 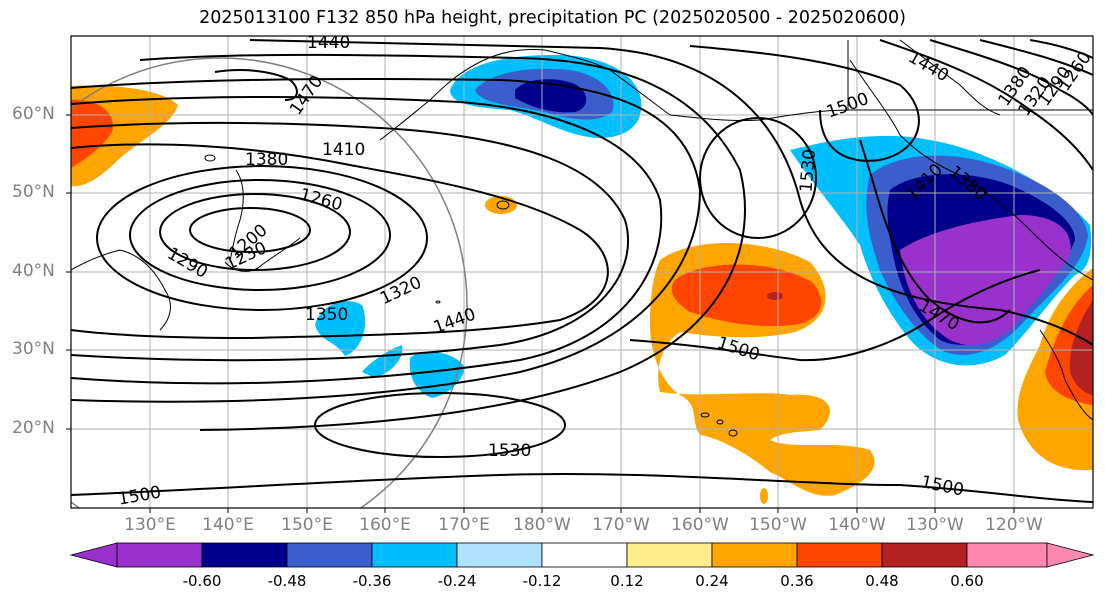 I want to click on lon-label: 170°E, so click(x=464, y=525).